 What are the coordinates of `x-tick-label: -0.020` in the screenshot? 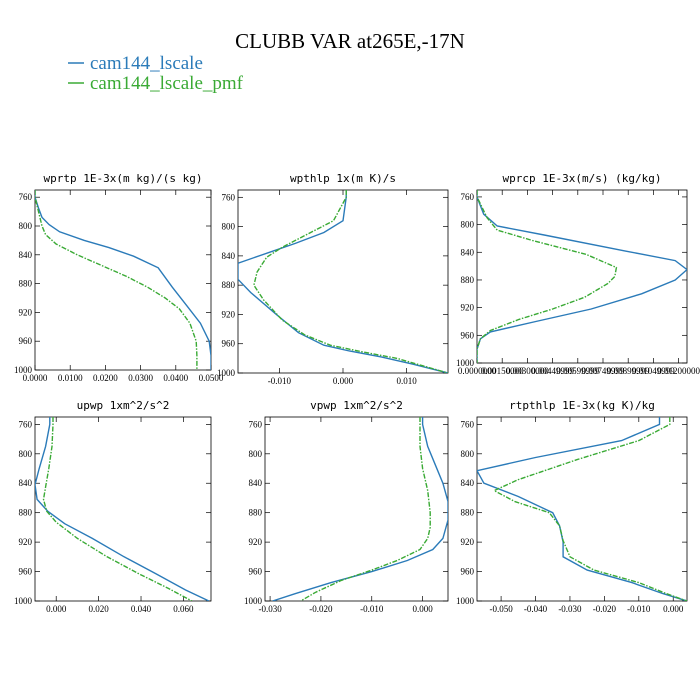 It's located at (605, 609).